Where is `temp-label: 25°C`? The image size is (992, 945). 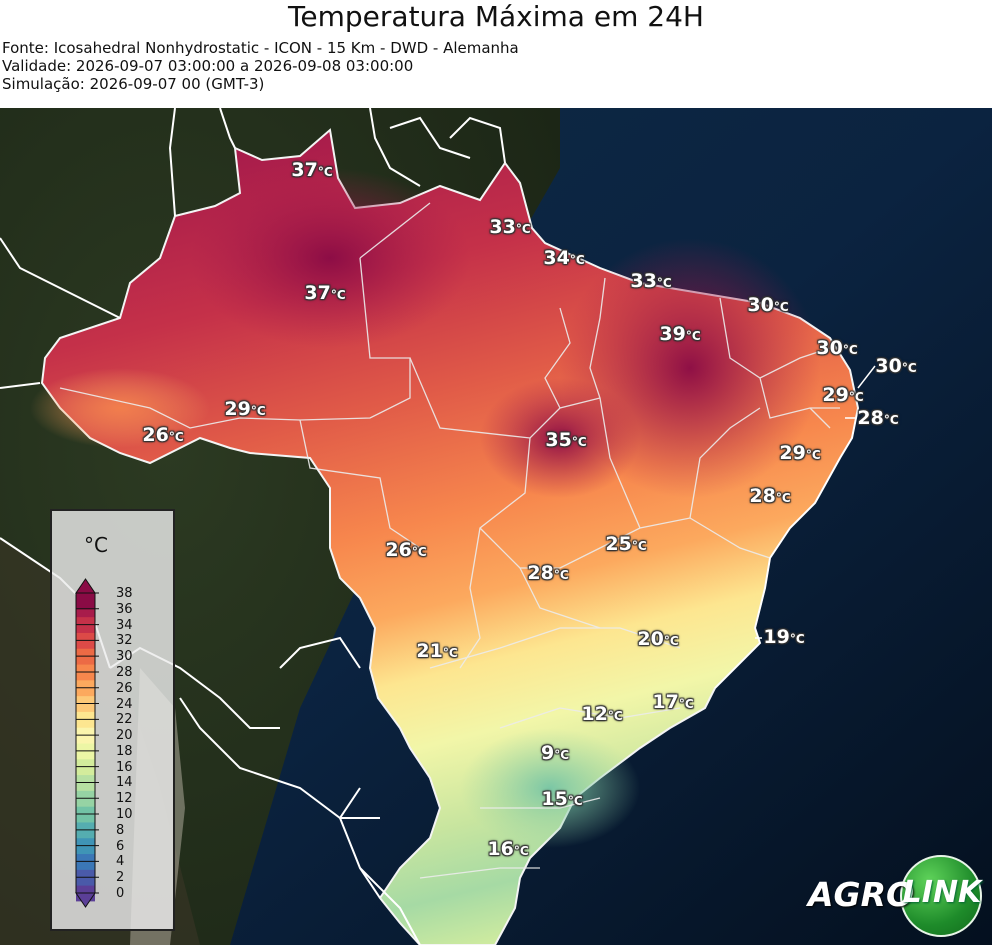 temp-label: 25°C is located at coordinates (626, 544).